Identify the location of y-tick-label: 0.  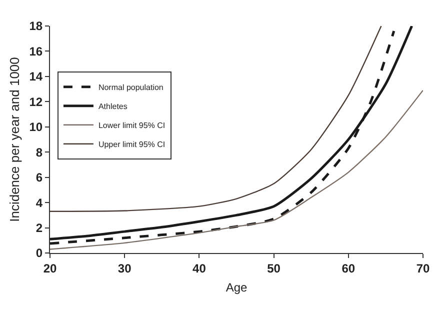
(39, 253).